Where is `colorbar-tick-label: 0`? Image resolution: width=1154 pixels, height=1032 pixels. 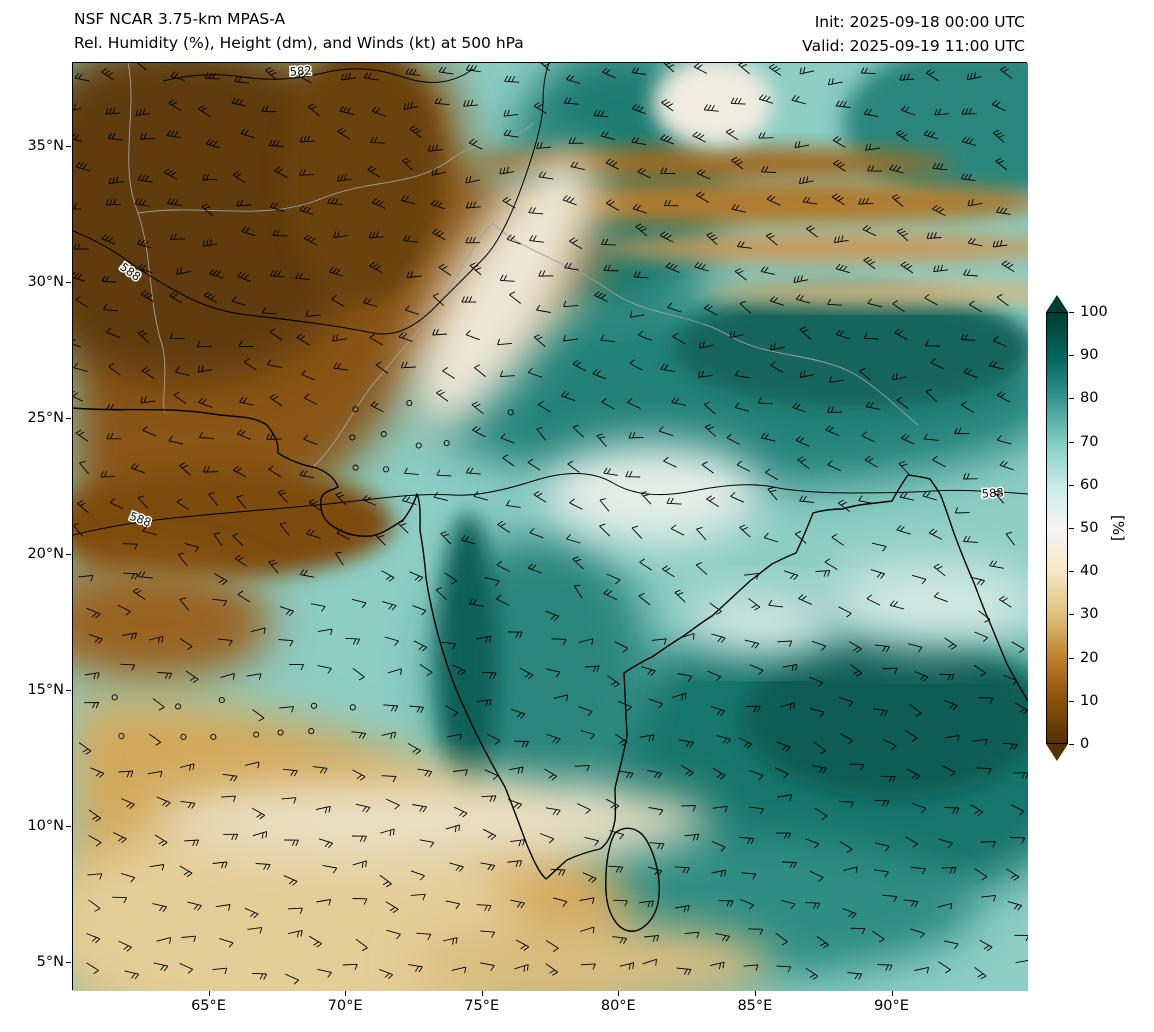
colorbar-tick-label: 0 is located at coordinates (1085, 744).